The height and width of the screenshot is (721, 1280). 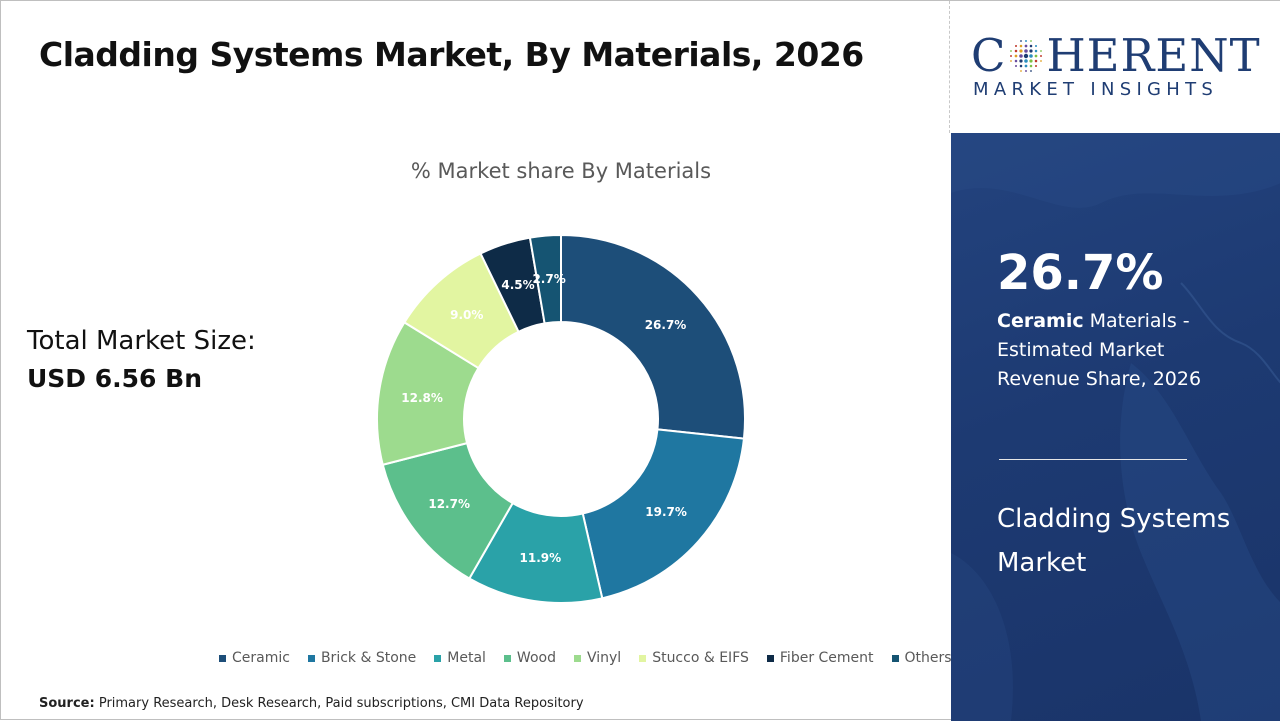 What do you see at coordinates (114, 378) in the screenshot?
I see `market-size-value: USD 6.56 Bn` at bounding box center [114, 378].